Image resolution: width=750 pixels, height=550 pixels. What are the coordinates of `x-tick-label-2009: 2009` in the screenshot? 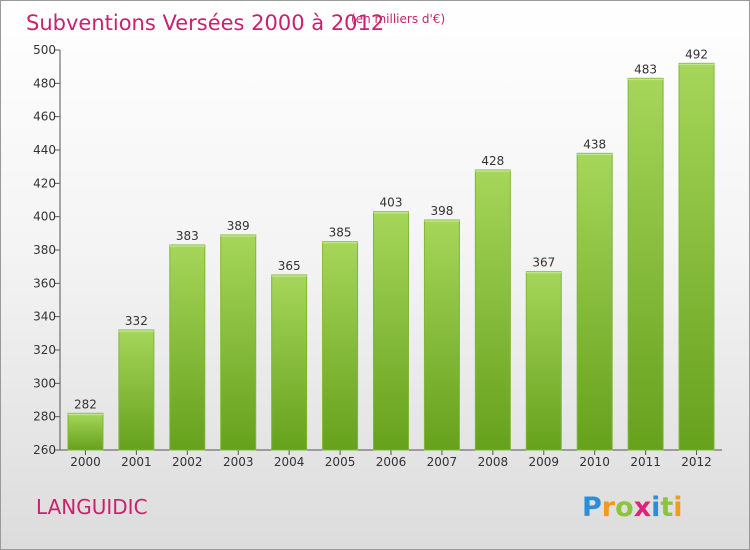 It's located at (543, 462).